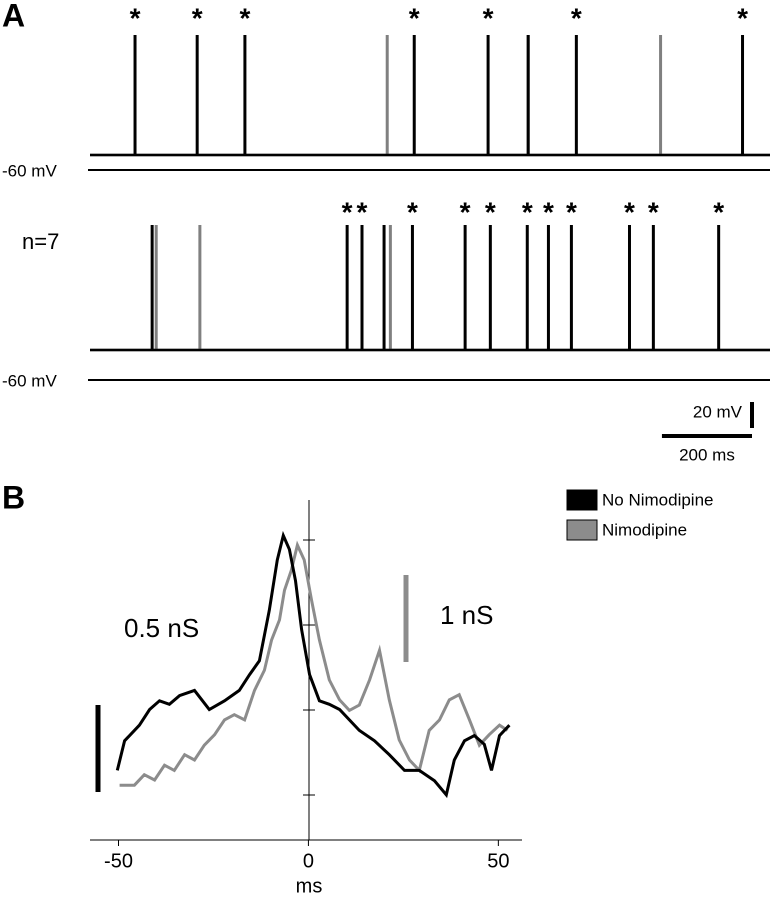 Image resolution: width=774 pixels, height=905 pixels. Describe the element at coordinates (40, 241) in the screenshot. I see `row-label: n=7` at that location.